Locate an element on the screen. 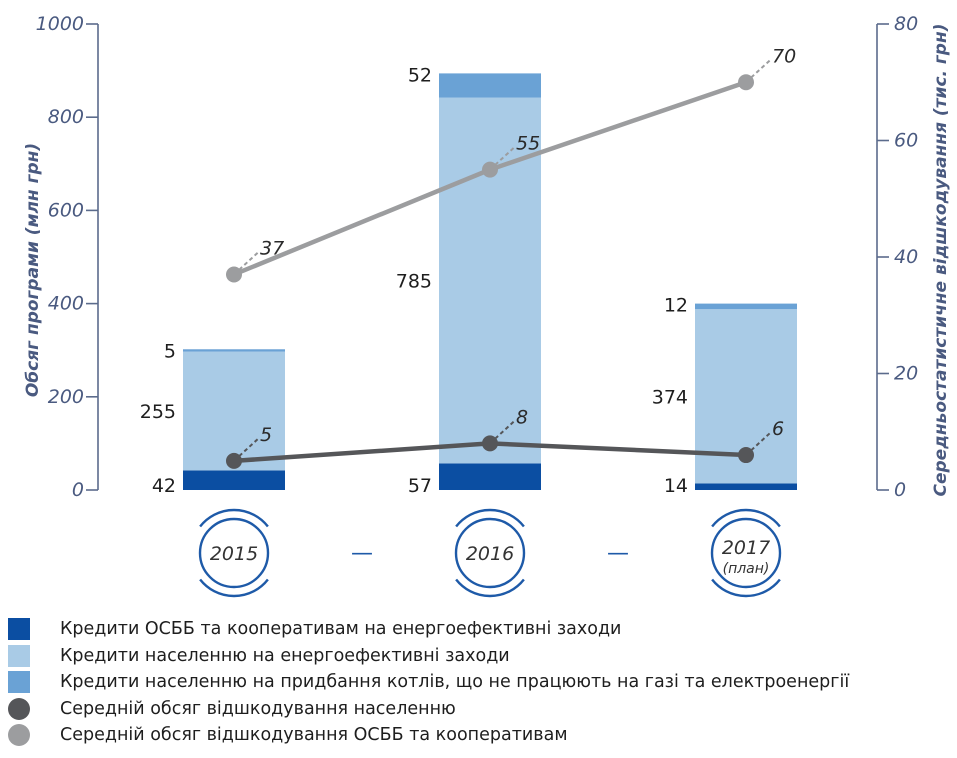 This screenshot has height=758, width=957. bar-value-label: 785 is located at coordinates (414, 282).